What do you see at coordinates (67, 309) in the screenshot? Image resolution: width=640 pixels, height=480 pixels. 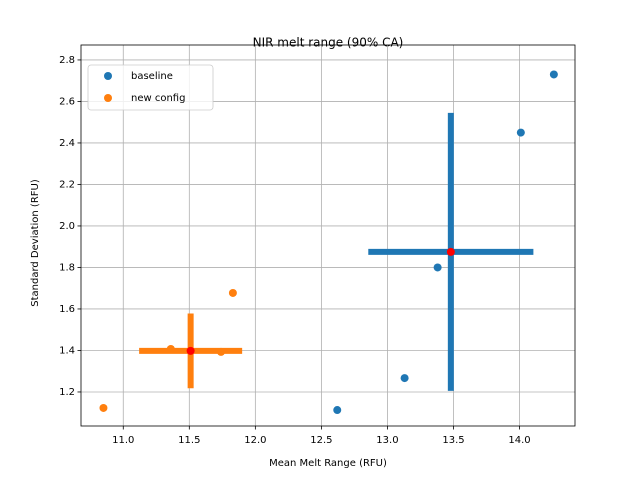 I see `y-tick-label: 1.6` at bounding box center [67, 309].